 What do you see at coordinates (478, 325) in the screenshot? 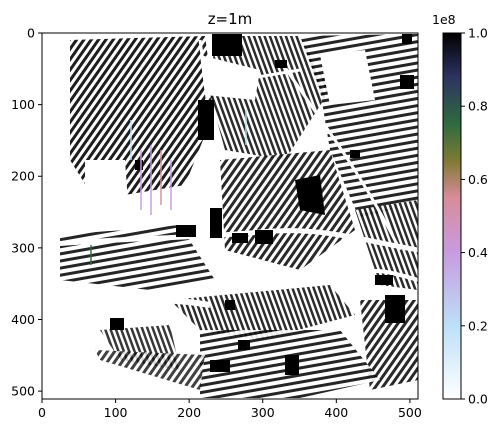
I see `colorbar-tick-label: 0.2` at bounding box center [478, 325].